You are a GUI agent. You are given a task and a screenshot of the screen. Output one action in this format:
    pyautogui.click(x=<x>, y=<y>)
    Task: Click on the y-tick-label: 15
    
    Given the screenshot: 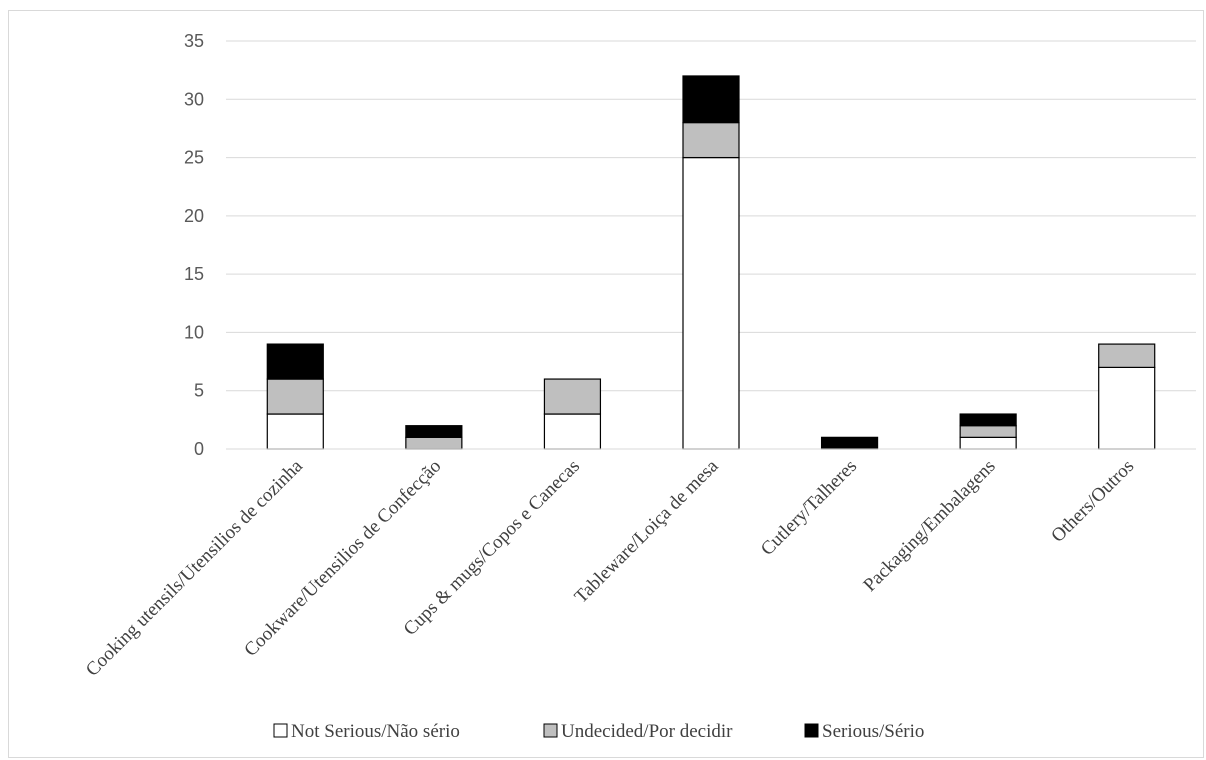 What is the action you would take?
    pyautogui.click(x=194, y=274)
    